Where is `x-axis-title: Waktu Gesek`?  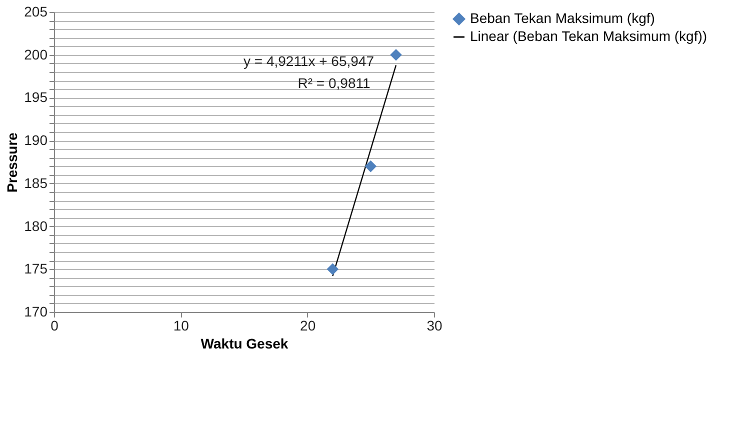
x-axis-title: Waktu Gesek is located at coordinates (244, 344).